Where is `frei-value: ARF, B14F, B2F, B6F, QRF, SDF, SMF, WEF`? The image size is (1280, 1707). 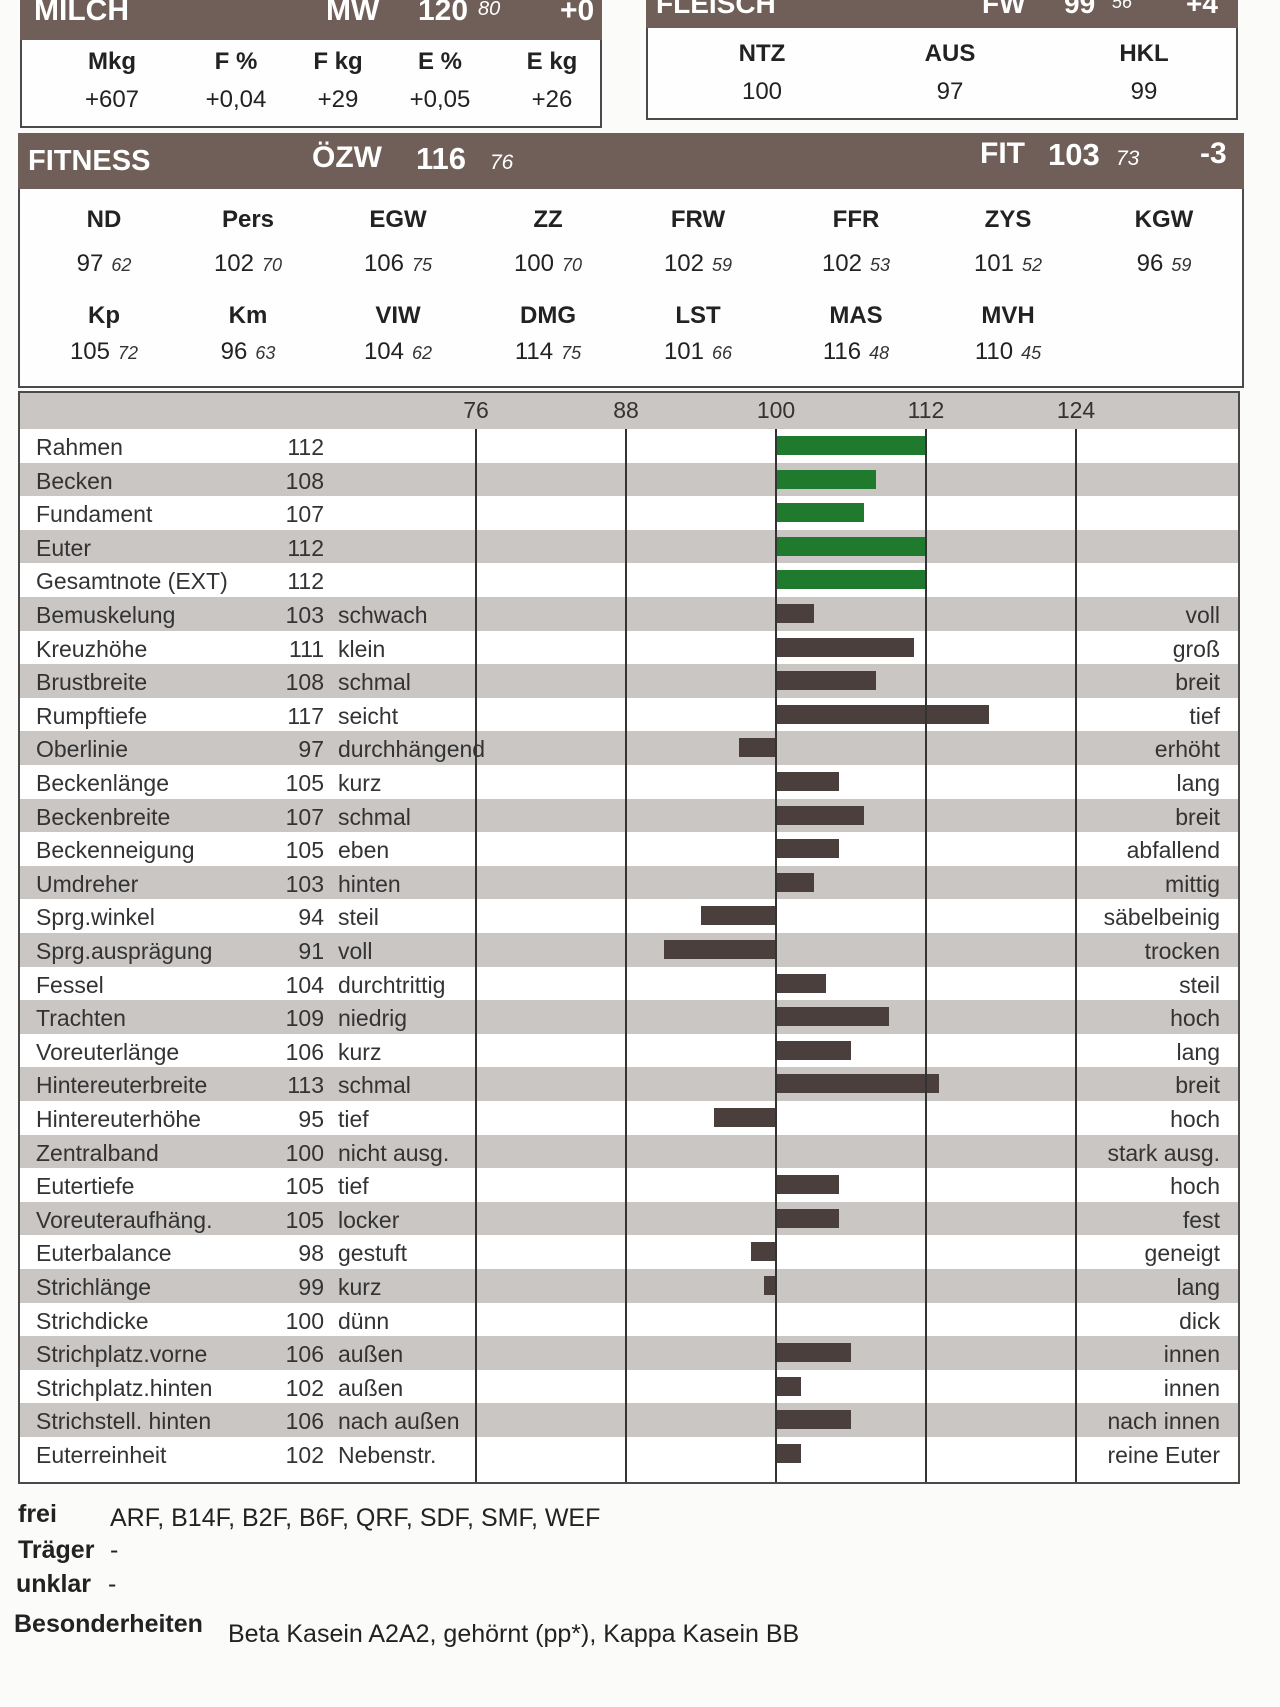 frei-value: ARF, B14F, B2F, B6F, QRF, SDF, SMF, WEF is located at coordinates (355, 1518).